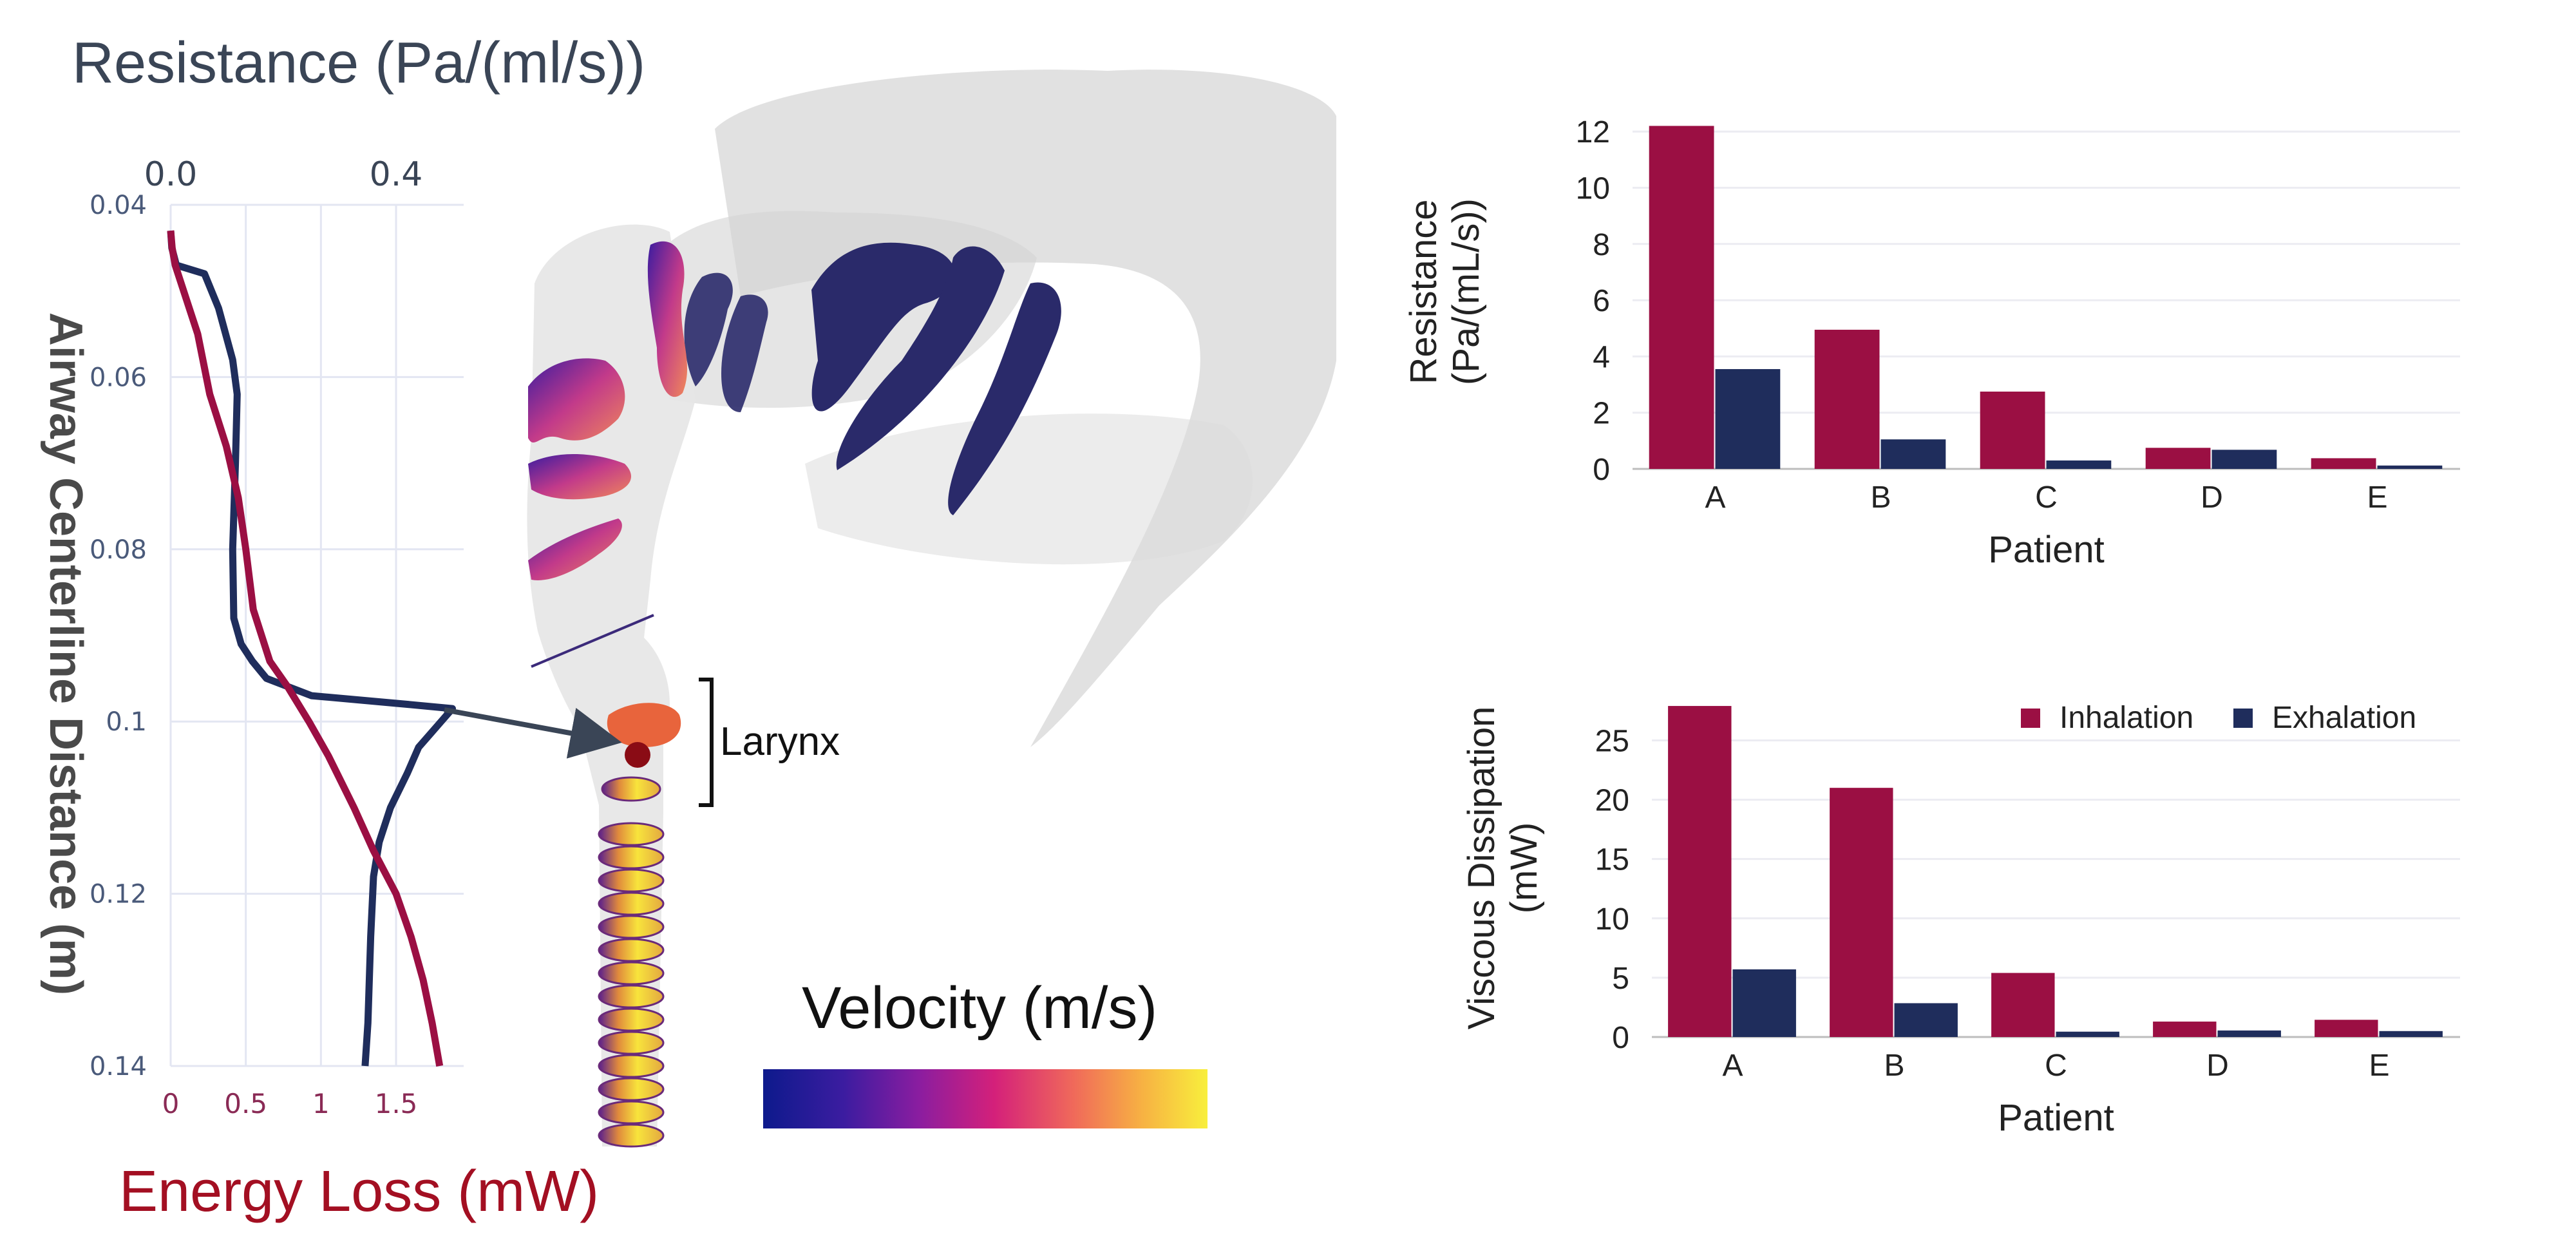 This screenshot has width=2576, height=1256. Describe the element at coordinates (979, 1008) in the screenshot. I see `colorbar-title: Velocity (m/s)` at that location.